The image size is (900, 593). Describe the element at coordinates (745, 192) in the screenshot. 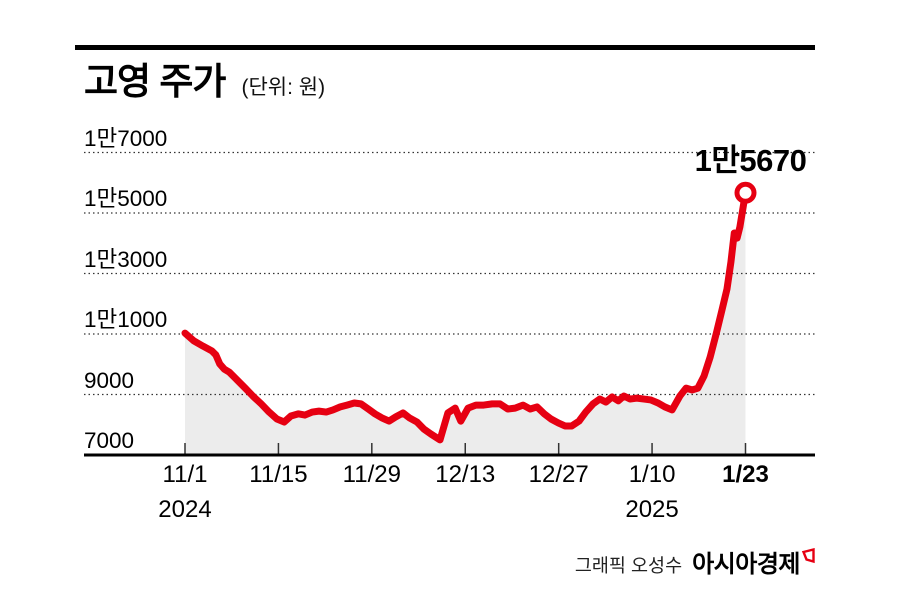

I see `end-marker` at that location.